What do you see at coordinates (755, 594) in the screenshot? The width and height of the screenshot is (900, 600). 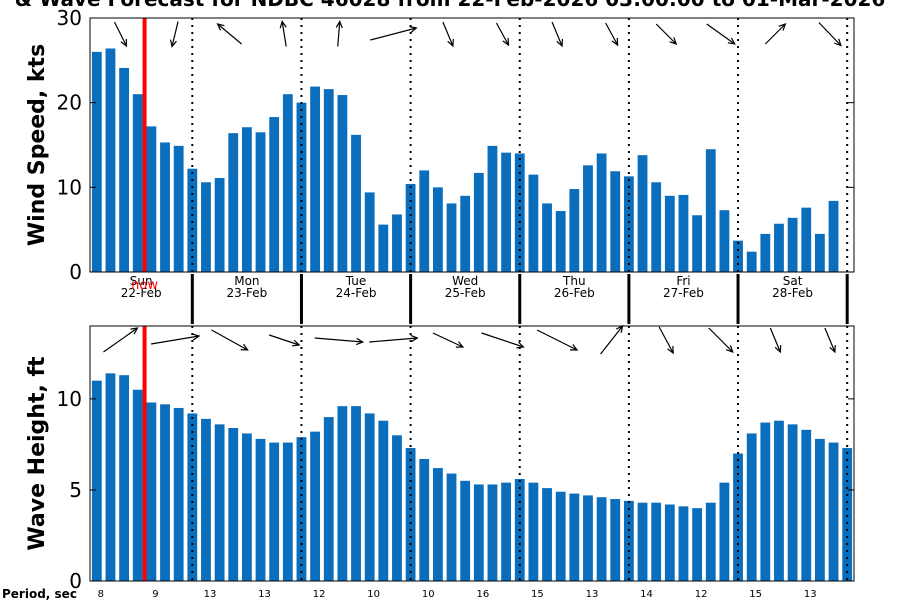 I see `period-label: 15` at bounding box center [755, 594].